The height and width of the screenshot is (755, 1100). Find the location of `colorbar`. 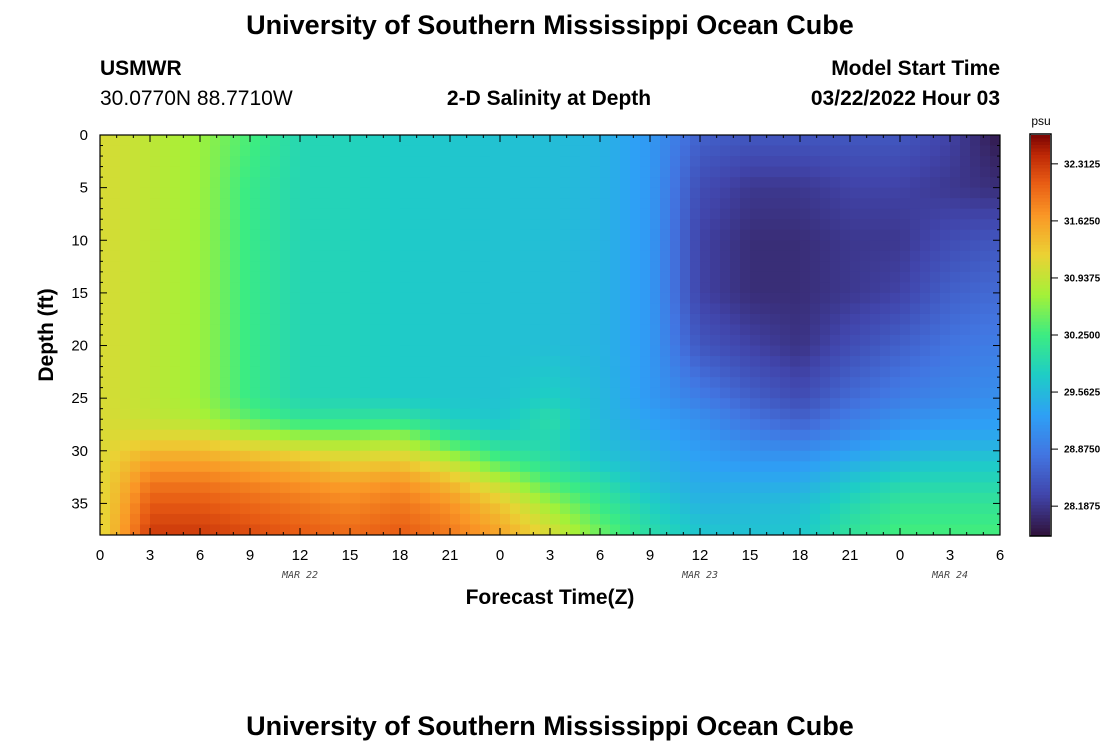

colorbar is located at coordinates (1040, 335).